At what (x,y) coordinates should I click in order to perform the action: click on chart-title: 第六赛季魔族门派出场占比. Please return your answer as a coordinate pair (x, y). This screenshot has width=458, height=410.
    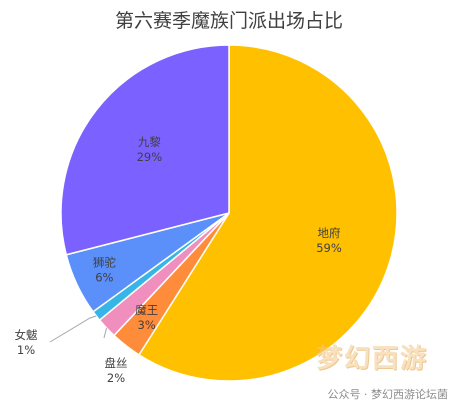
    Looking at the image, I should click on (228, 21).